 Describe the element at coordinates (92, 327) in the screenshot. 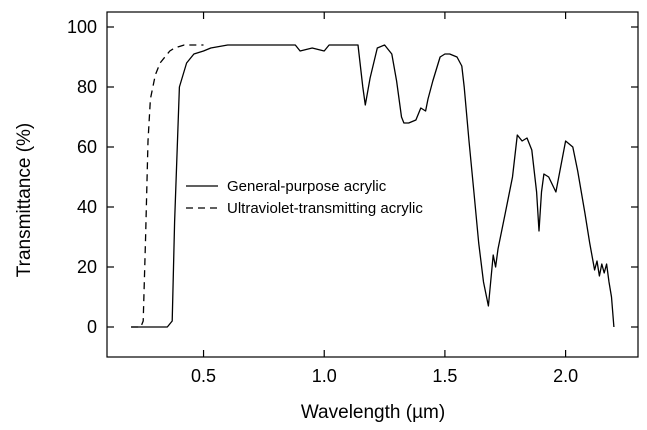

I see `y-tick-label: 0` at that location.